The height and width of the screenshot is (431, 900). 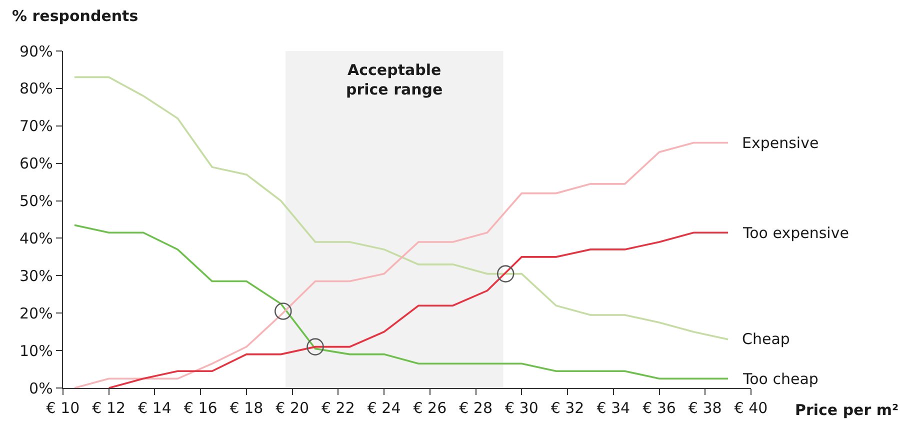 I want to click on x-tick-label: € 14, so click(x=155, y=408).